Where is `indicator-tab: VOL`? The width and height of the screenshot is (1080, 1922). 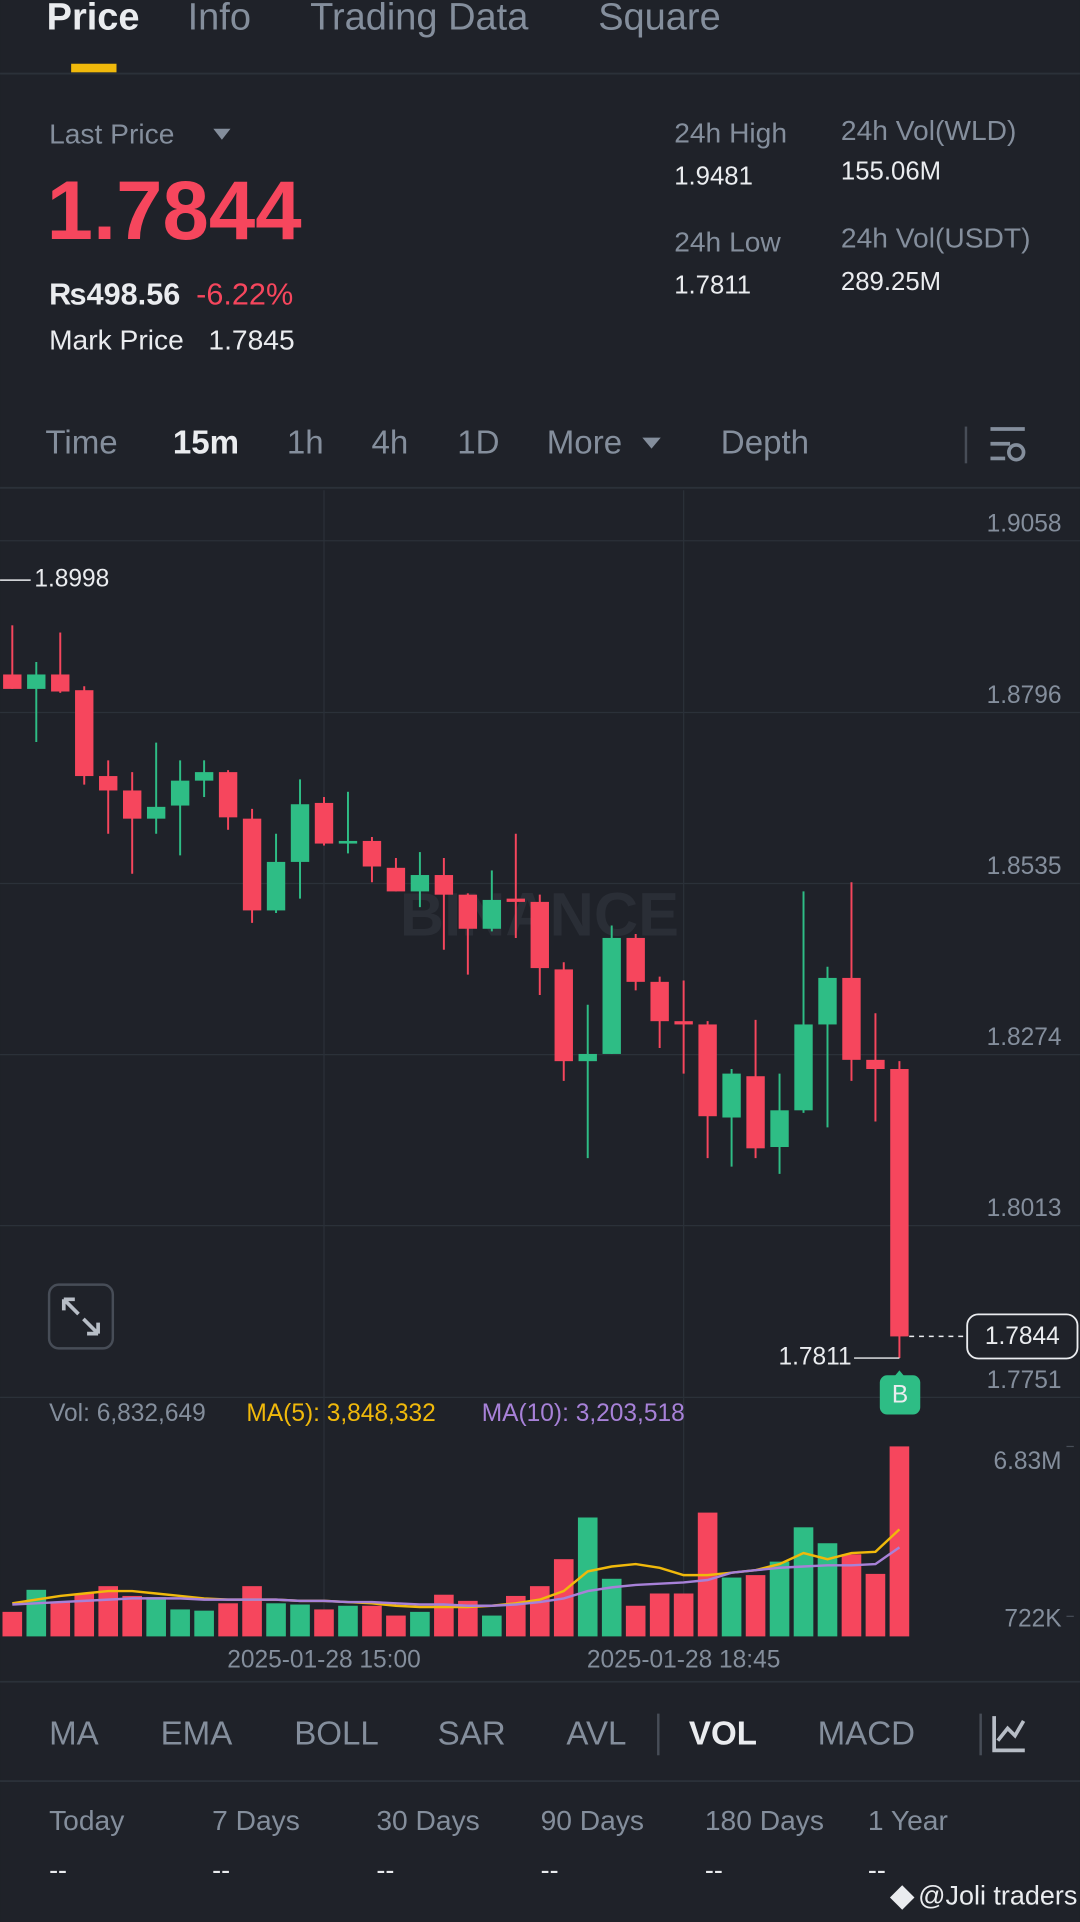 indicator-tab: VOL is located at coordinates (723, 1733).